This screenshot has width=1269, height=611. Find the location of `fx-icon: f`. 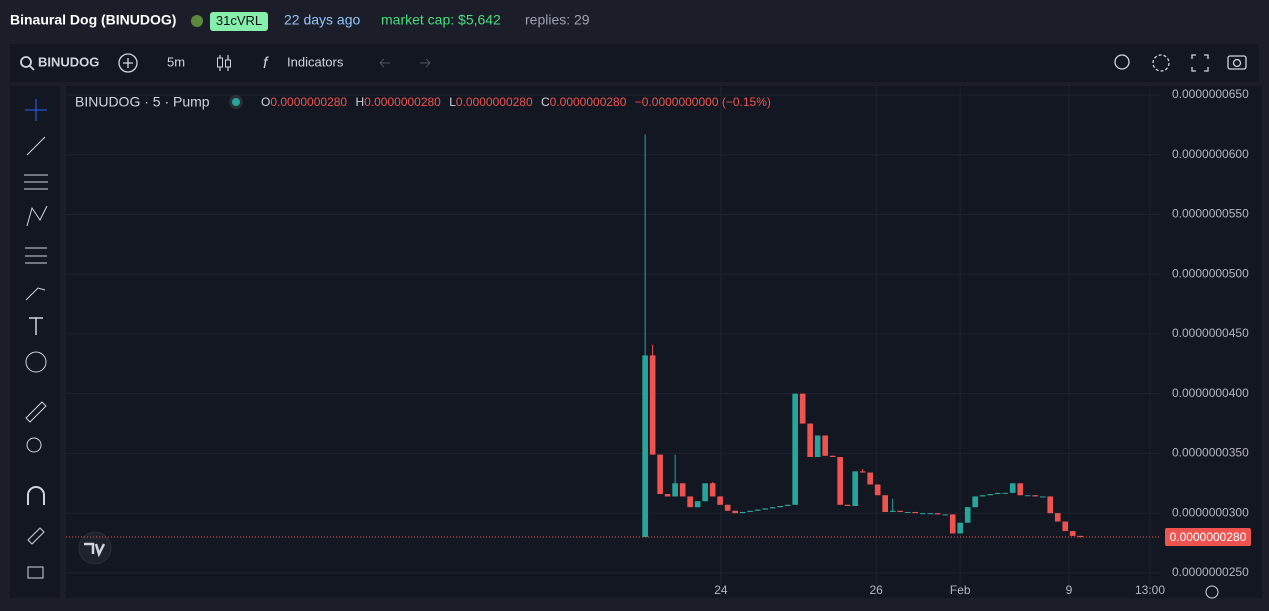

fx-icon: f is located at coordinates (266, 63).